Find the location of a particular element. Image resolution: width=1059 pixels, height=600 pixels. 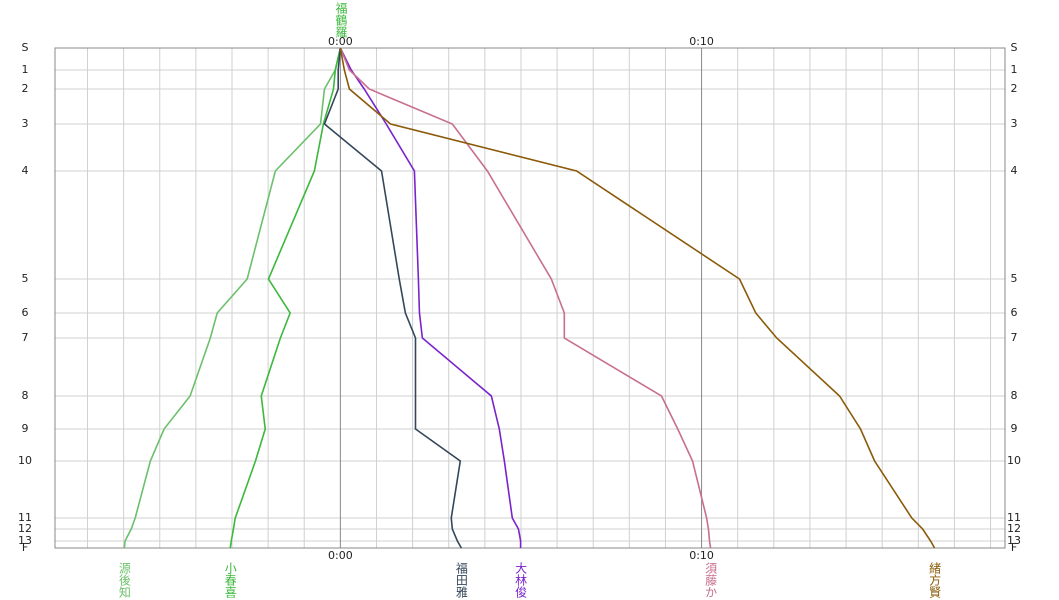

legend-label: 緒方賢 is located at coordinates (935, 580).